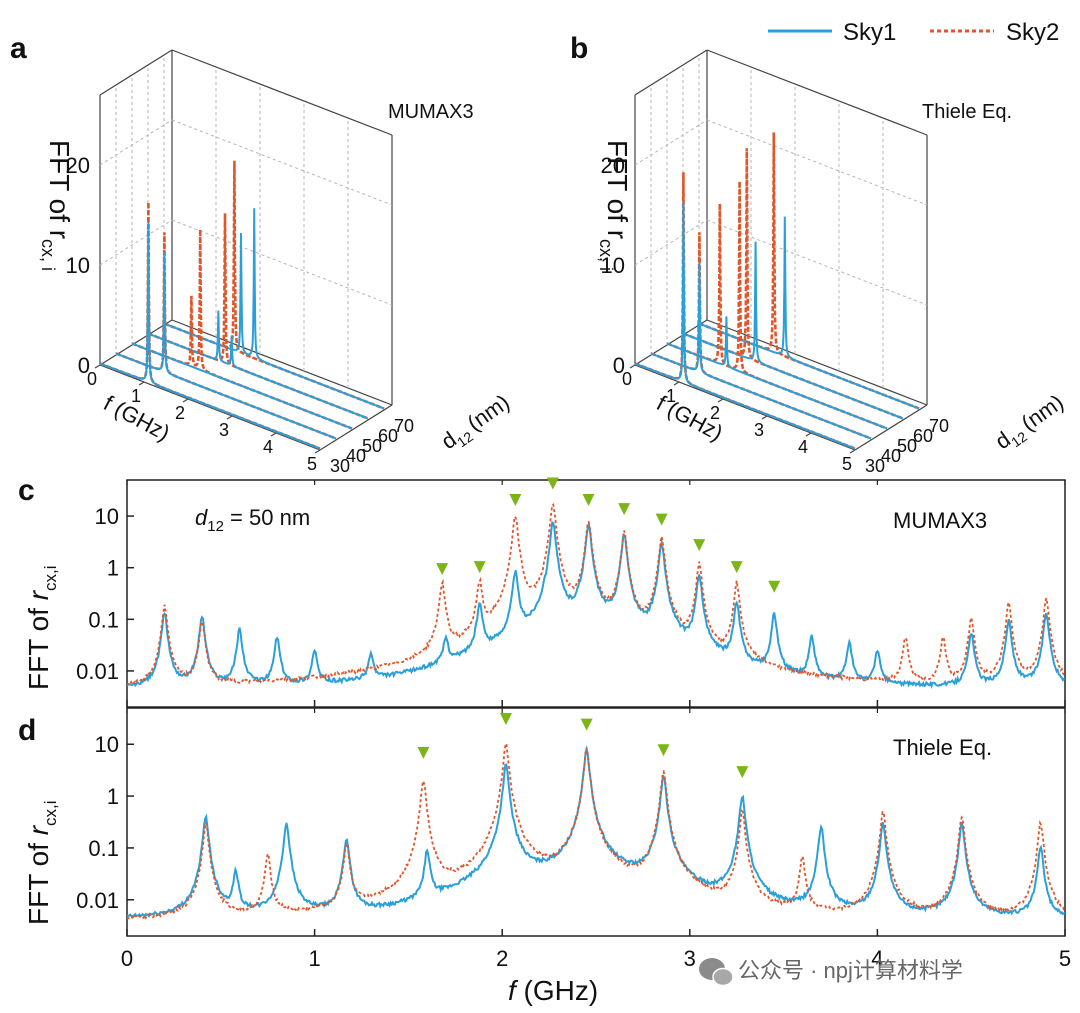  Describe the element at coordinates (41, 627) in the screenshot. I see `panel-c-ylabel-text: FFT of rcx,i` at that location.